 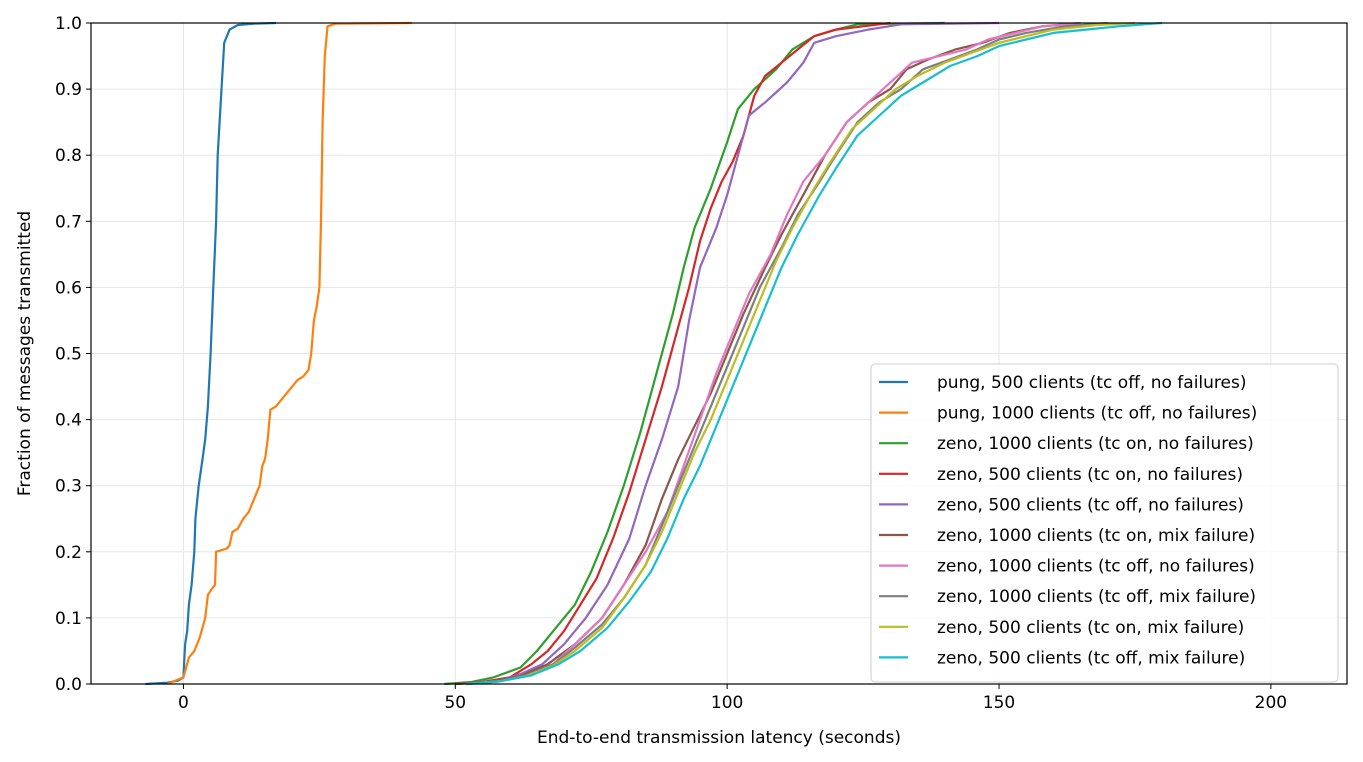 What do you see at coordinates (68, 222) in the screenshot?
I see `y-tick-label-7: 0.7` at bounding box center [68, 222].